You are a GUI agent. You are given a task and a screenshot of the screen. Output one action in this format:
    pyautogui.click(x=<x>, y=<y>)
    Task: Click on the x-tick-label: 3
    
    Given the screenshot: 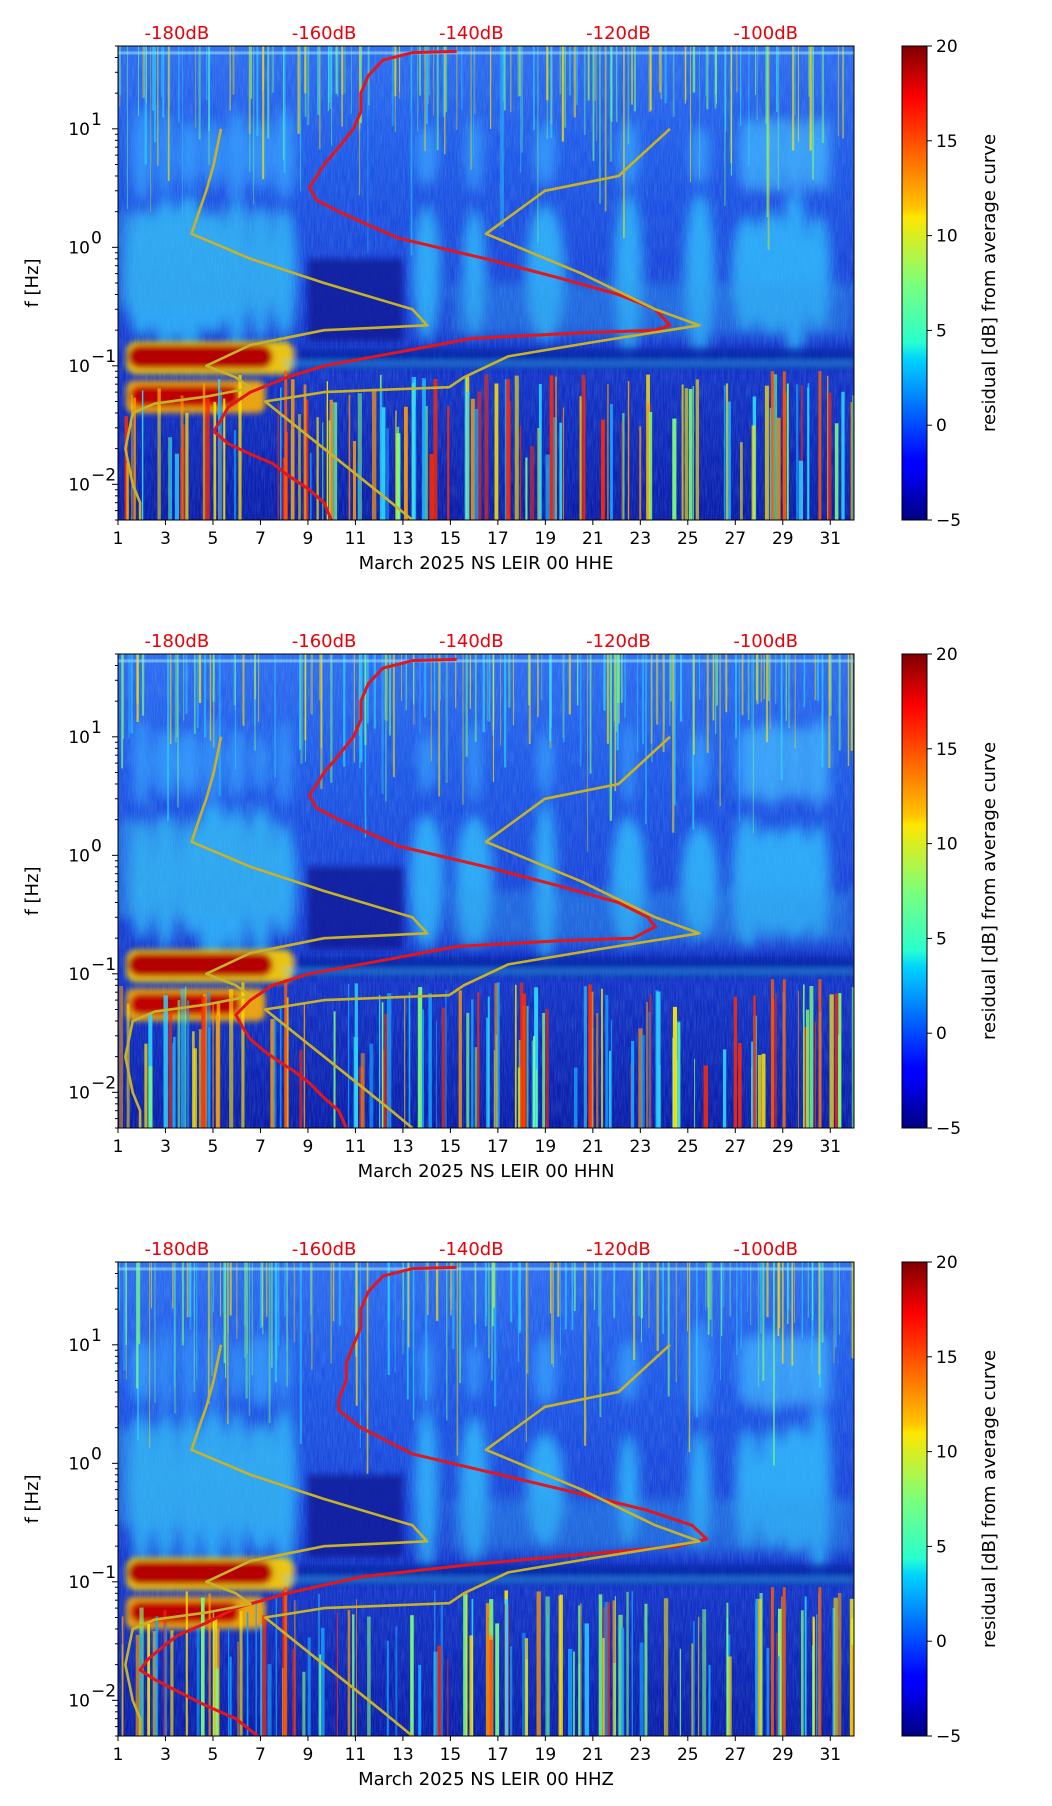 What is the action you would take?
    pyautogui.click(x=165, y=1147)
    